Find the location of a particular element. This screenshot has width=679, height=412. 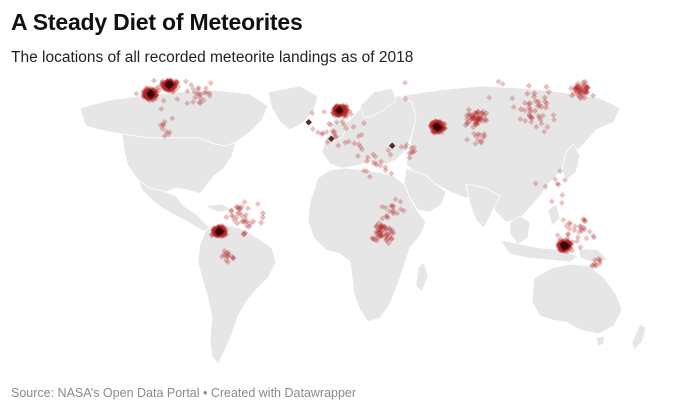

land-new-zealand is located at coordinates (639, 337).